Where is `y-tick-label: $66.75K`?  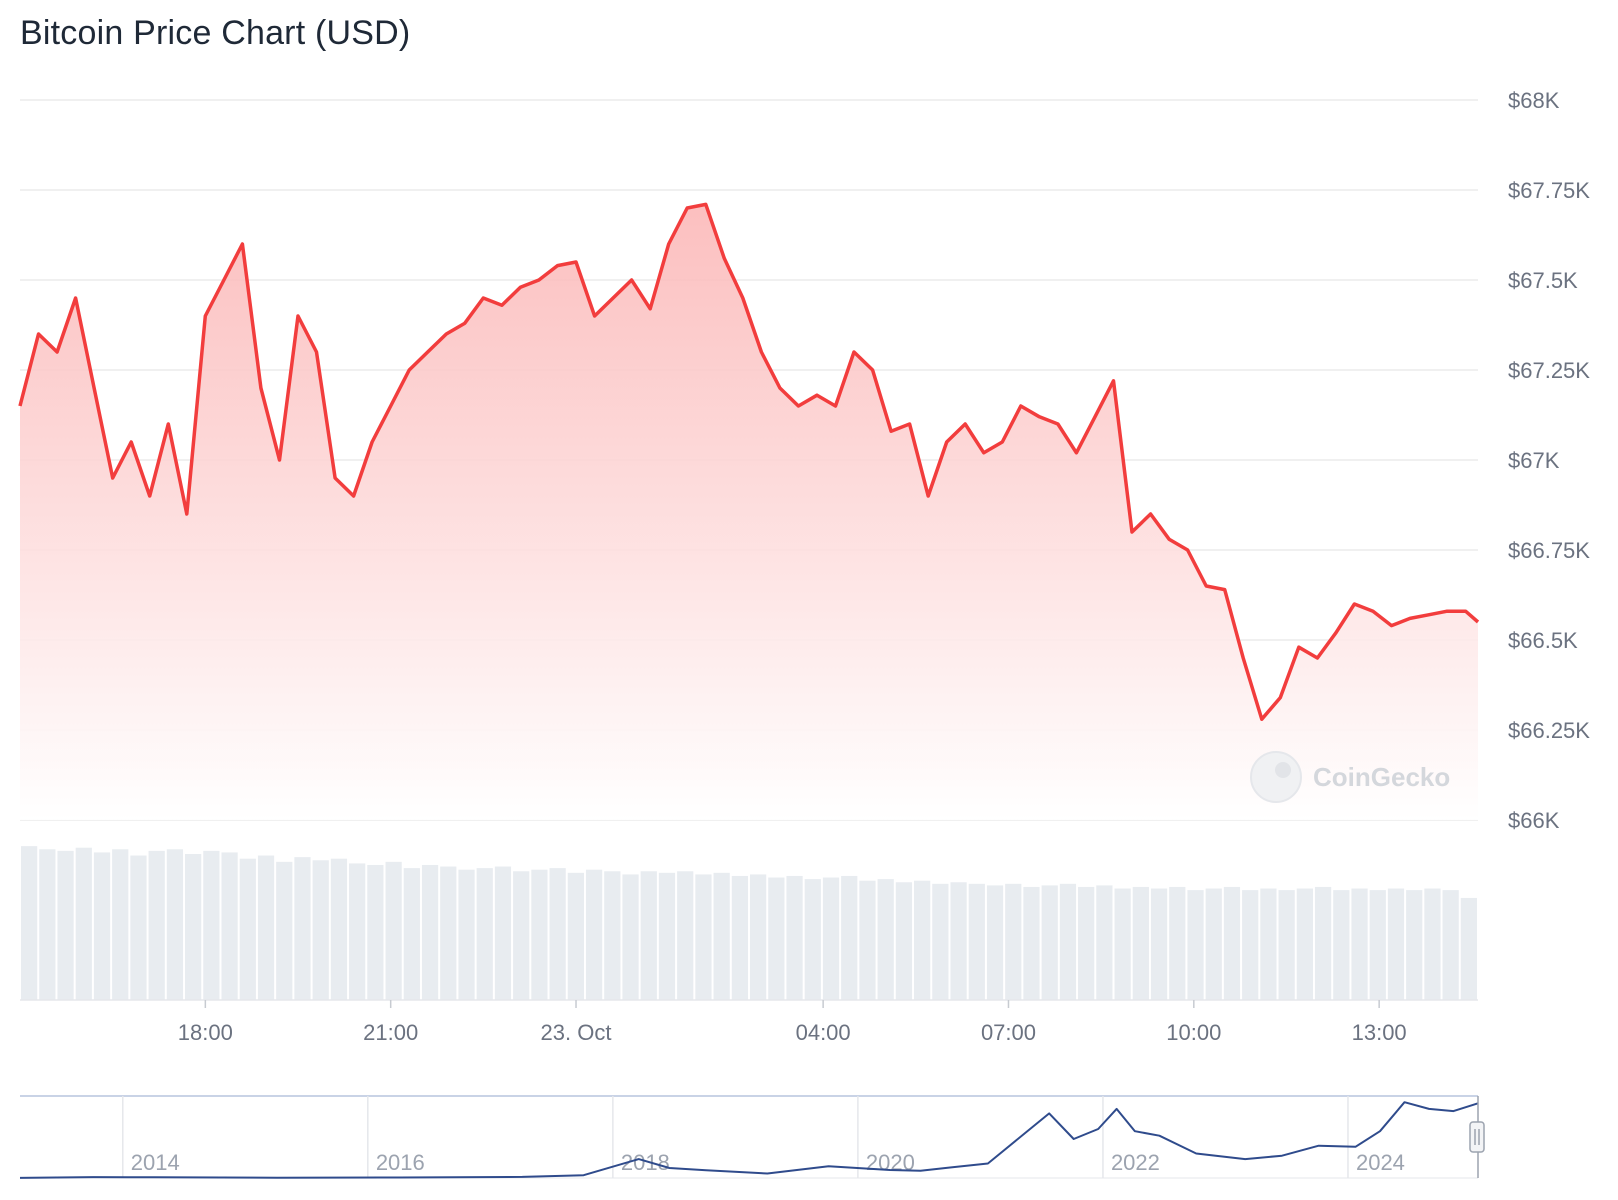 y-tick-label: $66.75K is located at coordinates (1549, 550).